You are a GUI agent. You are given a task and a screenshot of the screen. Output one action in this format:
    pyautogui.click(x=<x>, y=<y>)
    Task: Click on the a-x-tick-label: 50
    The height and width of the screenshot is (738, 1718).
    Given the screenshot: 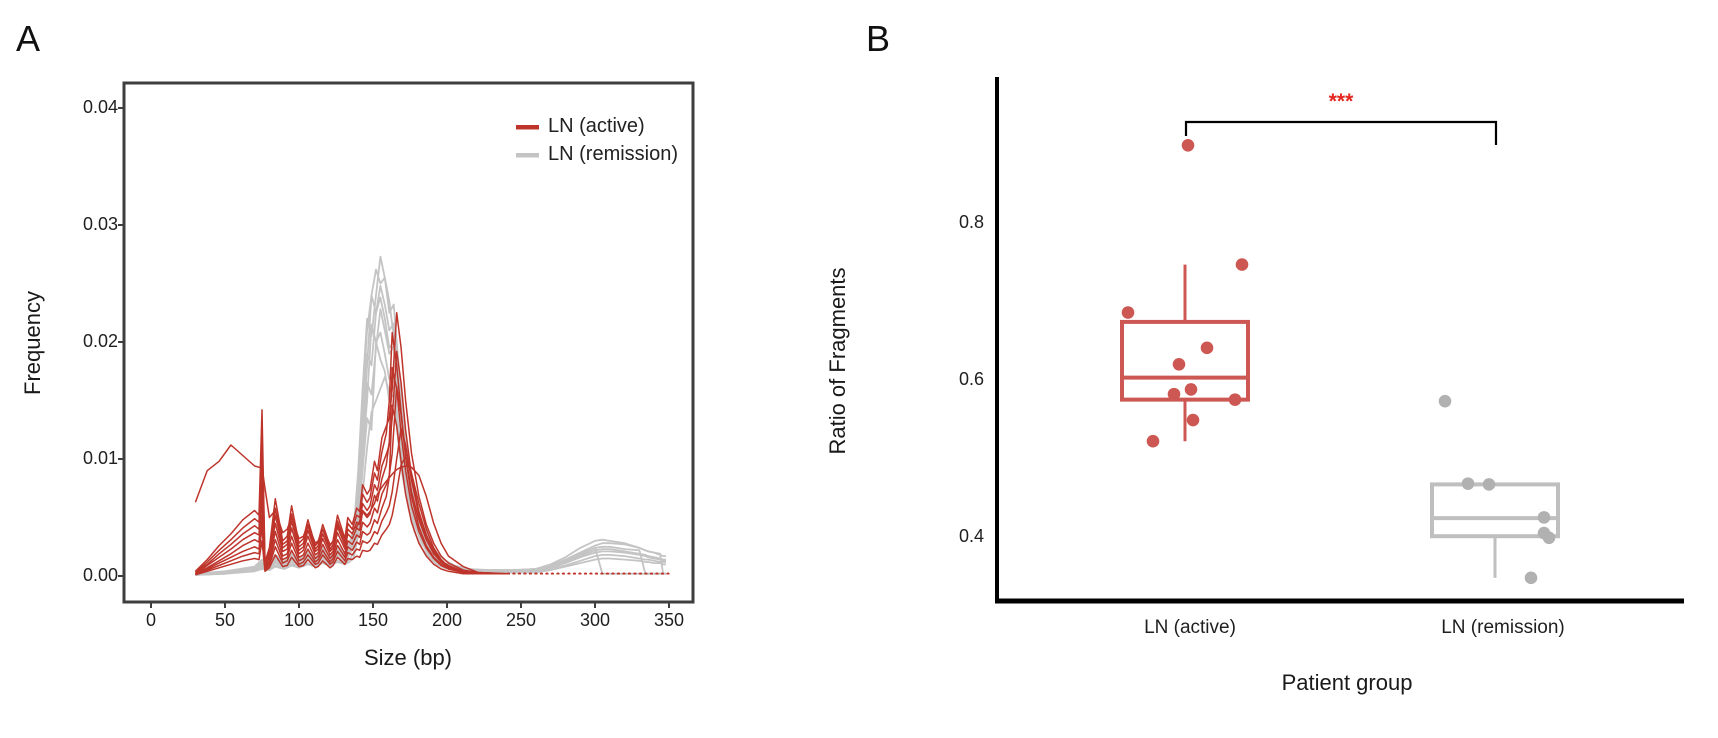 What is the action you would take?
    pyautogui.click(x=225, y=620)
    